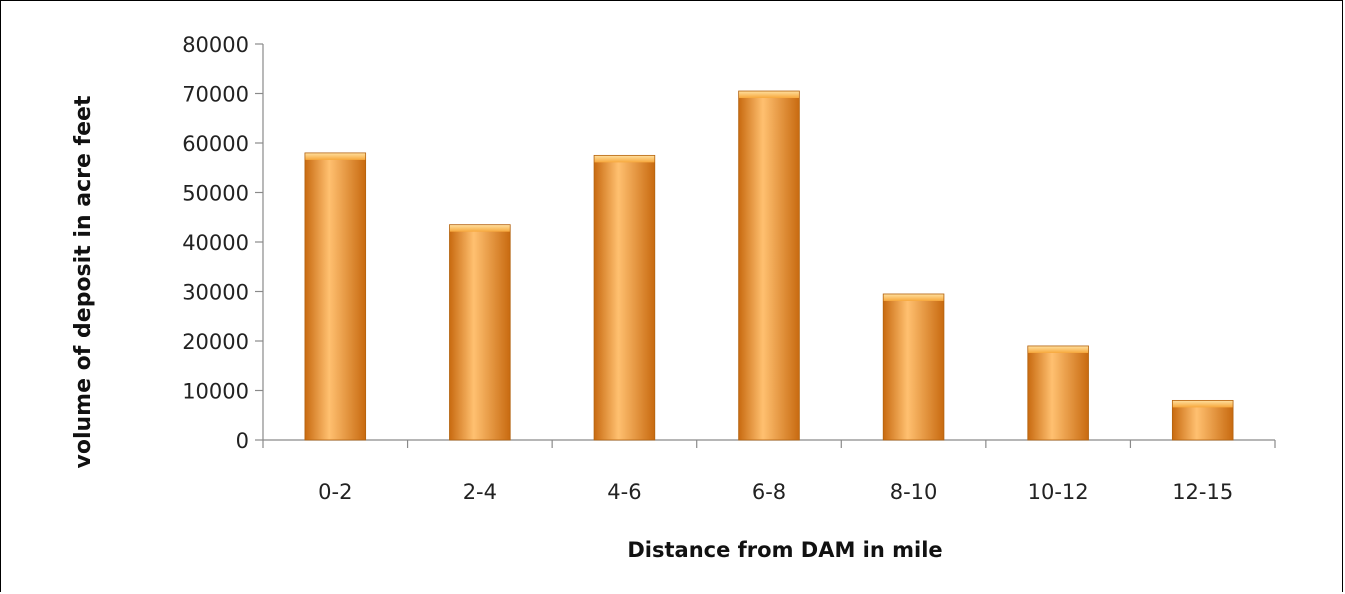 This screenshot has width=1345, height=594. I want to click on y-tick-label: 80000, so click(215, 45).